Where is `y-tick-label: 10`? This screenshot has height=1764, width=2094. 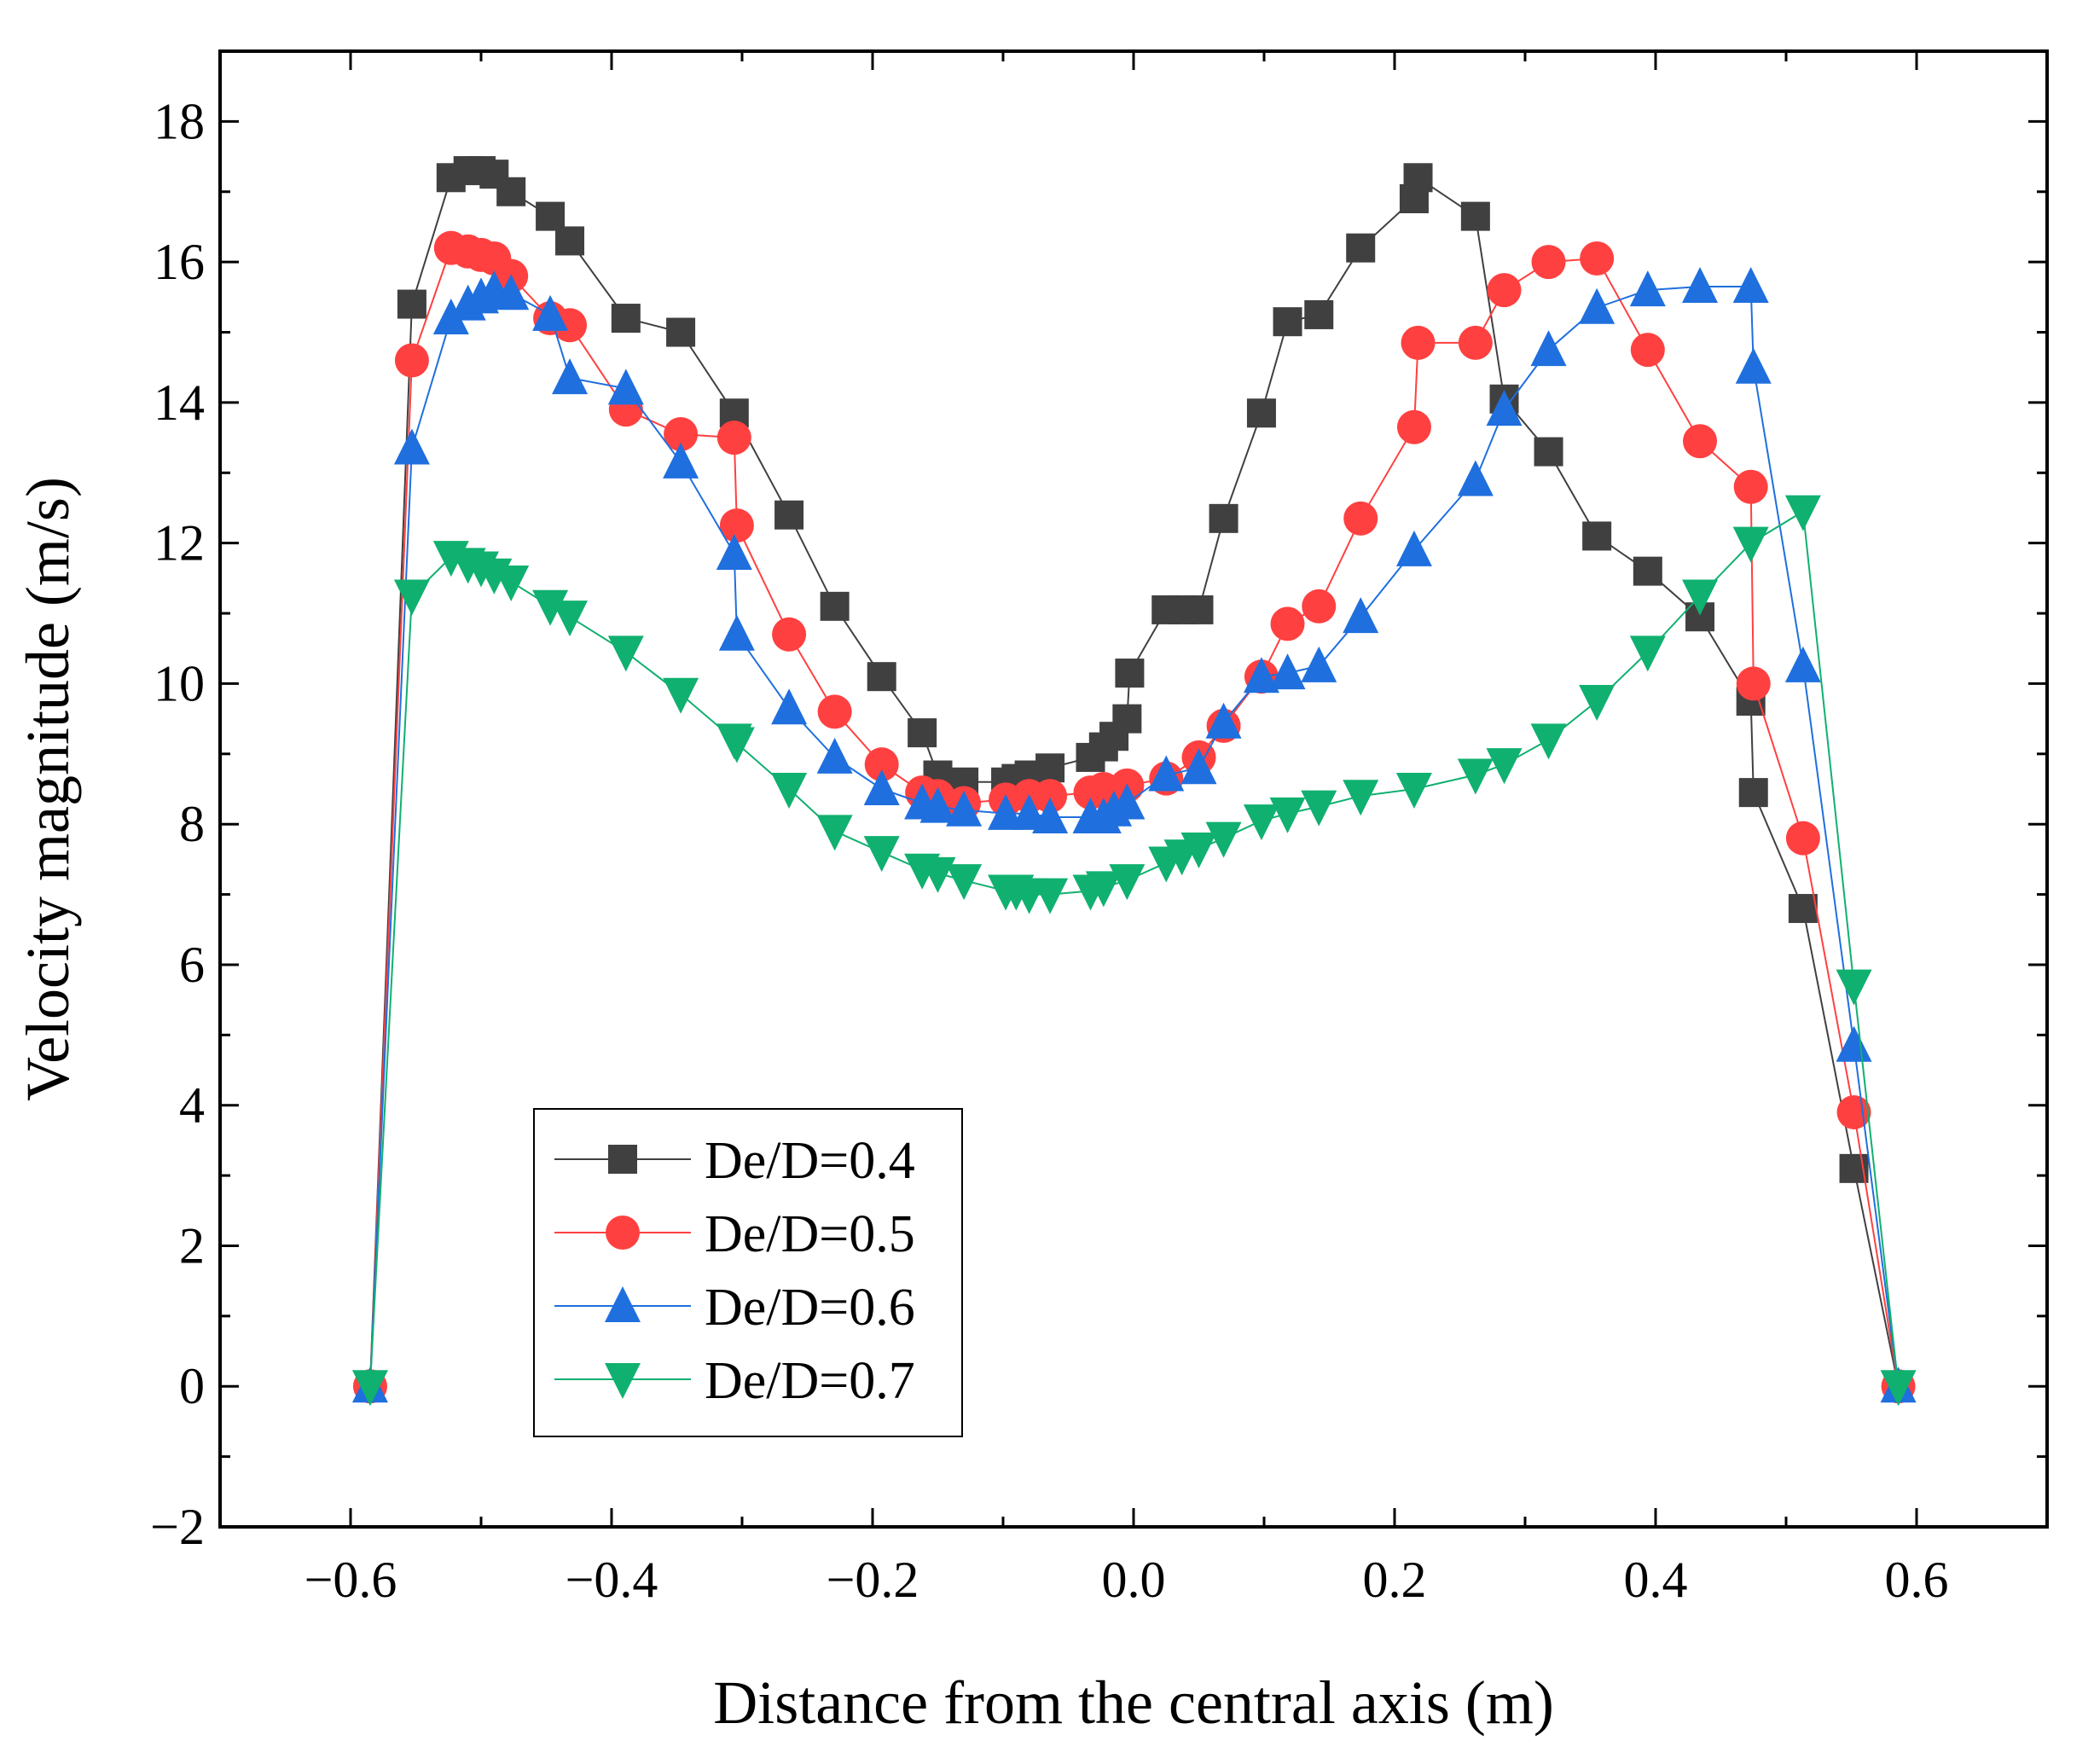 y-tick-label: 10 is located at coordinates (179, 683).